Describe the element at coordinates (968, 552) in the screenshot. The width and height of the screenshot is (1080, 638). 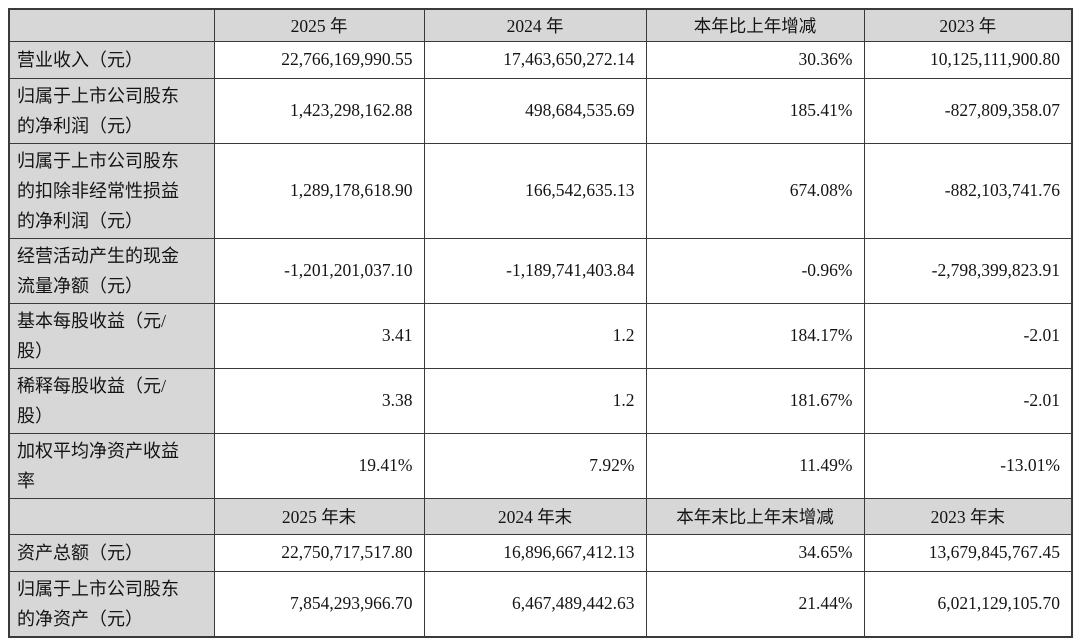
I see `metric-value: 13,679,845,767.45` at that location.